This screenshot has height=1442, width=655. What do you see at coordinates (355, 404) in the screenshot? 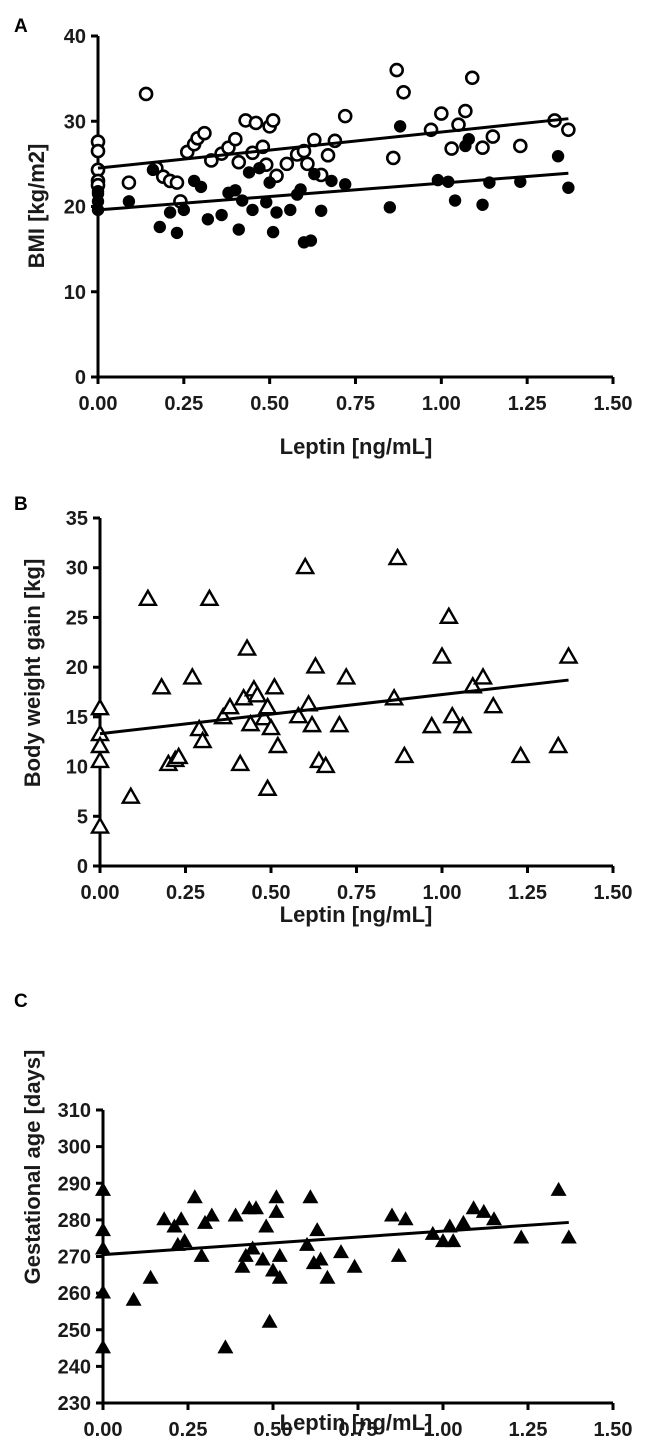
I see `x-tick-label-a: 0.75` at bounding box center [355, 404].